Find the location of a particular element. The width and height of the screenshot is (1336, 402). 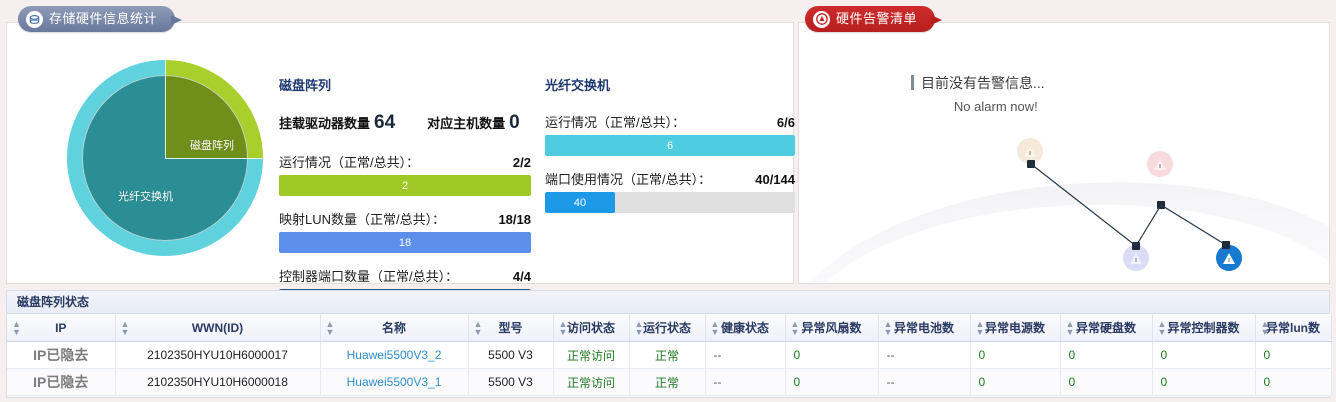

column-header-ip: ▲ ▼ IP is located at coordinates (61, 328).